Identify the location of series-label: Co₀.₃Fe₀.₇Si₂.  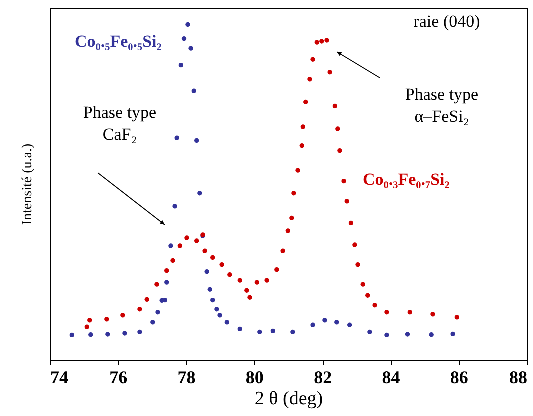
(406, 179).